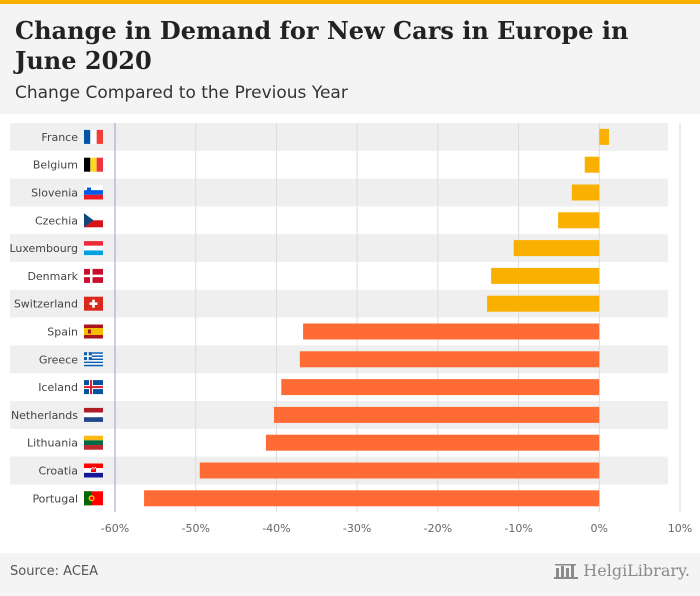  Describe the element at coordinates (56, 220) in the screenshot. I see `category-label: Czechia` at that location.